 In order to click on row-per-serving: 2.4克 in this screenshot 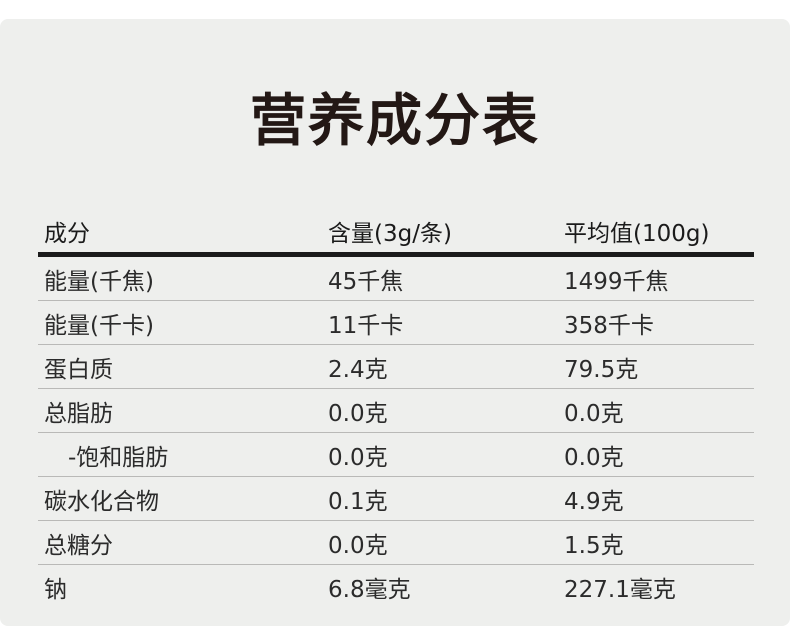, I will do `click(358, 369)`.